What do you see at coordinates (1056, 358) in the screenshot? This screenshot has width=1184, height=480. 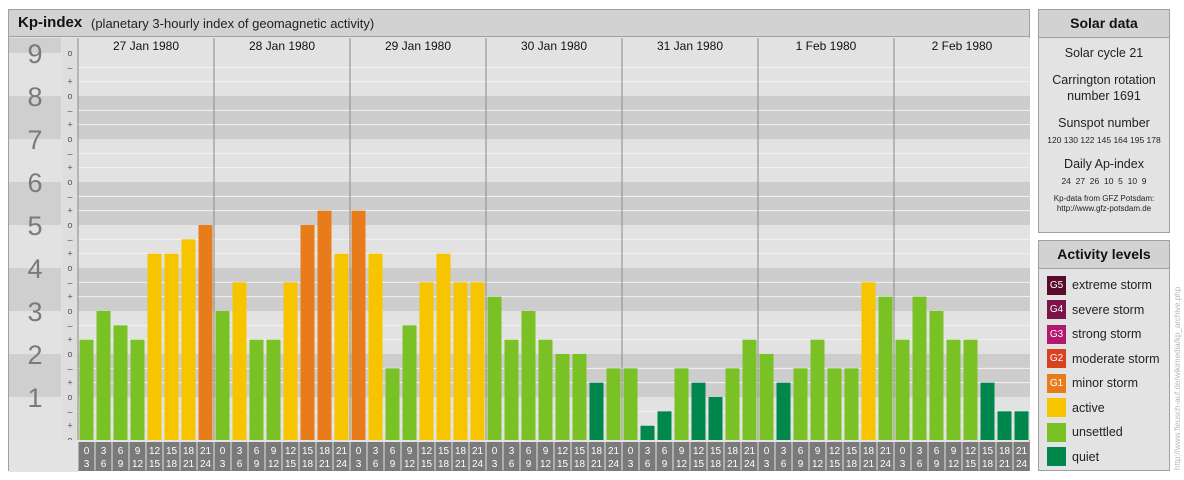 I see `legend-swatch: G2` at bounding box center [1056, 358].